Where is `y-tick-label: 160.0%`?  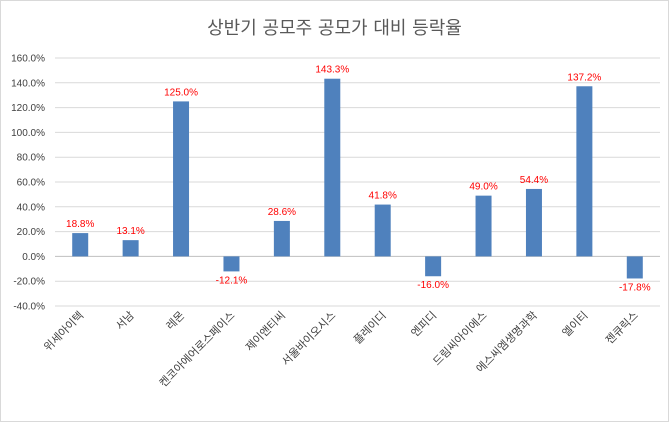 y-tick-label: 160.0% is located at coordinates (28, 59).